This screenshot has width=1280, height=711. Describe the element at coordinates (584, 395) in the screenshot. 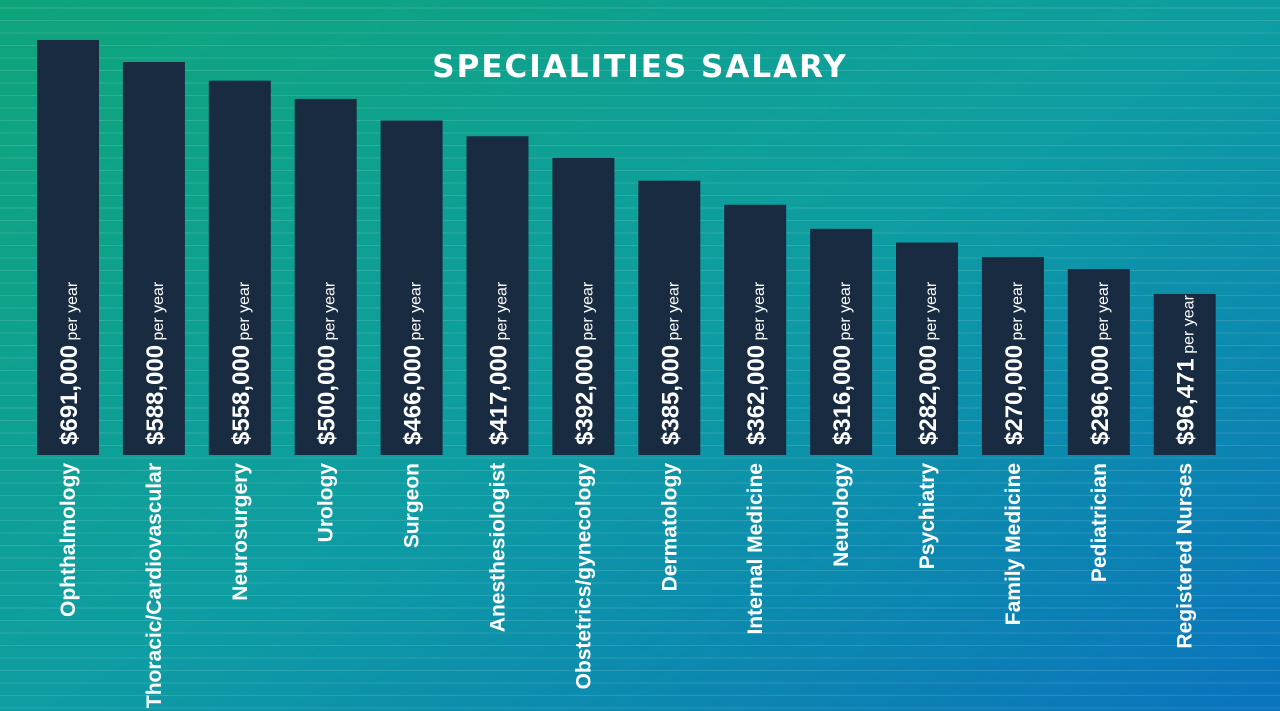

I see `bar-value: $392,000` at that location.